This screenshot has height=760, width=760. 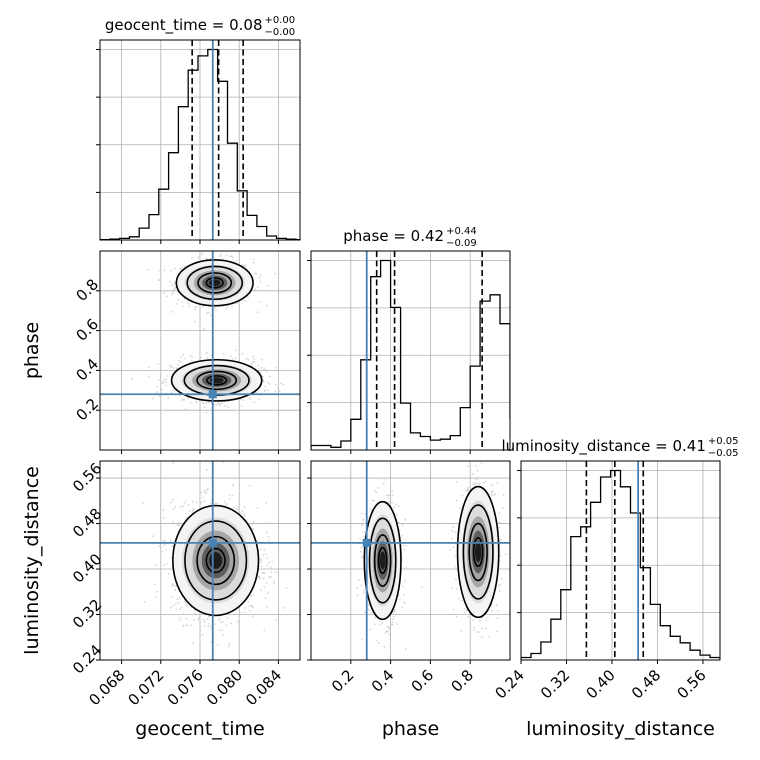 I want to click on title-upper-error: +0.44, so click(x=461, y=231).